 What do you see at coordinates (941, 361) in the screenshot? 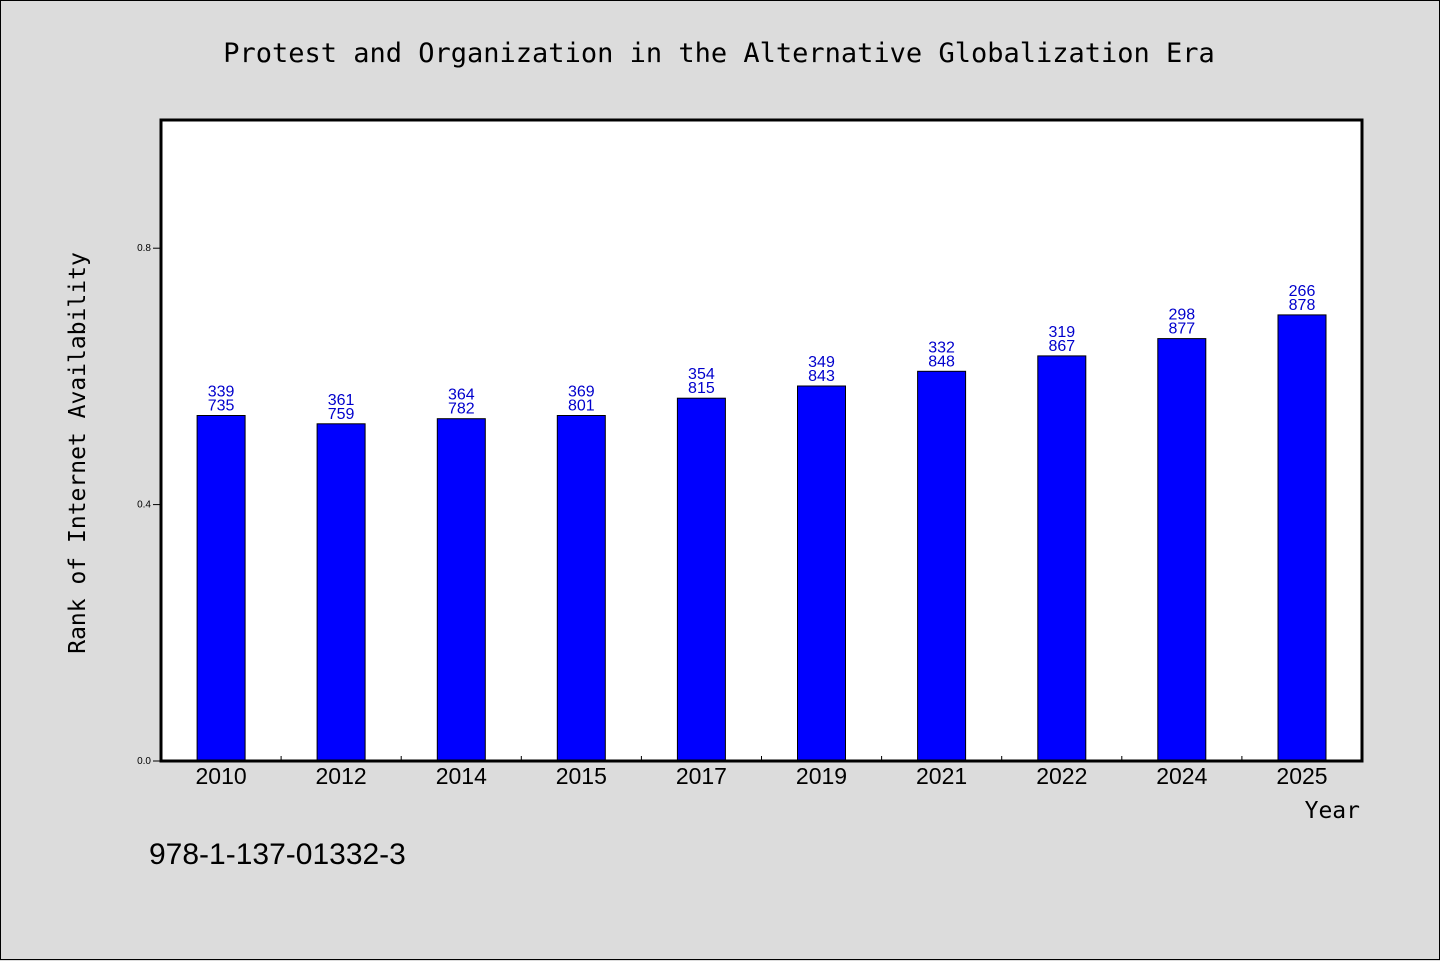
I see `bar-label-2021-line2: 848` at bounding box center [941, 361].